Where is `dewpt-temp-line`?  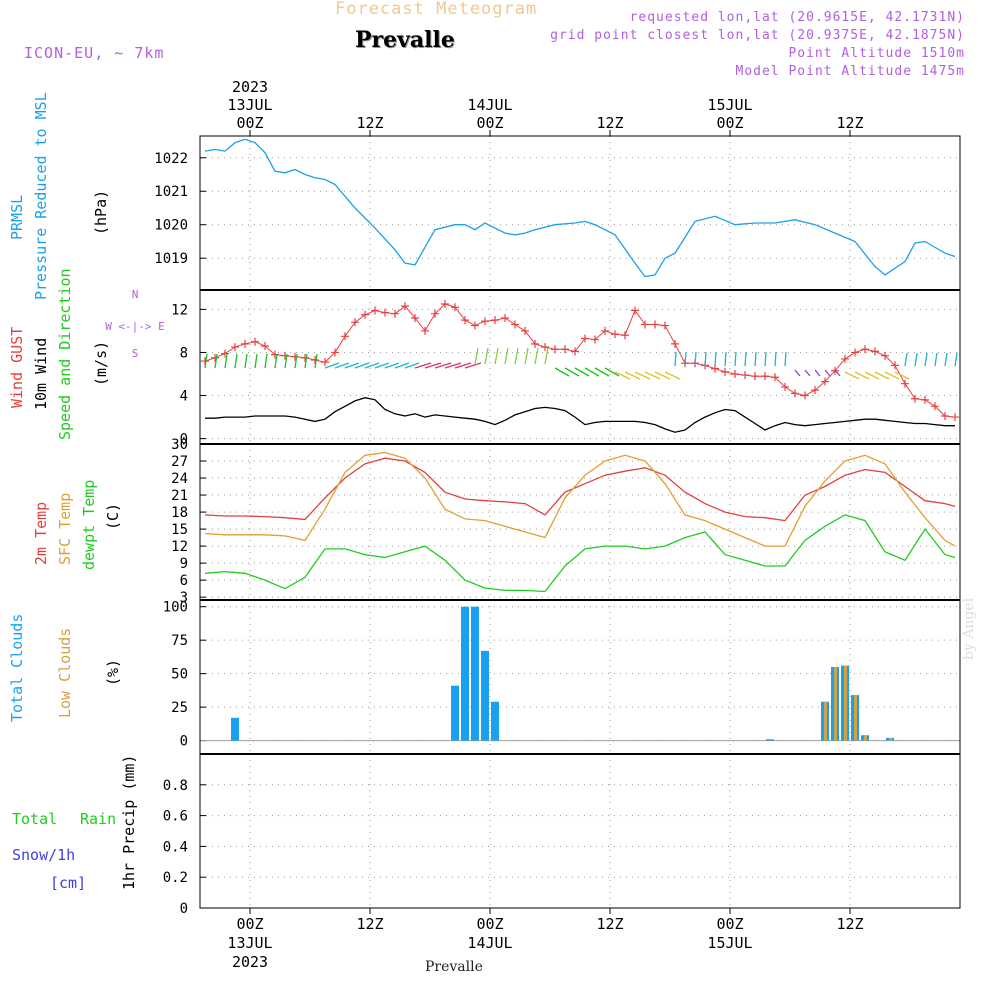
dewpt-temp-line is located at coordinates (580, 553).